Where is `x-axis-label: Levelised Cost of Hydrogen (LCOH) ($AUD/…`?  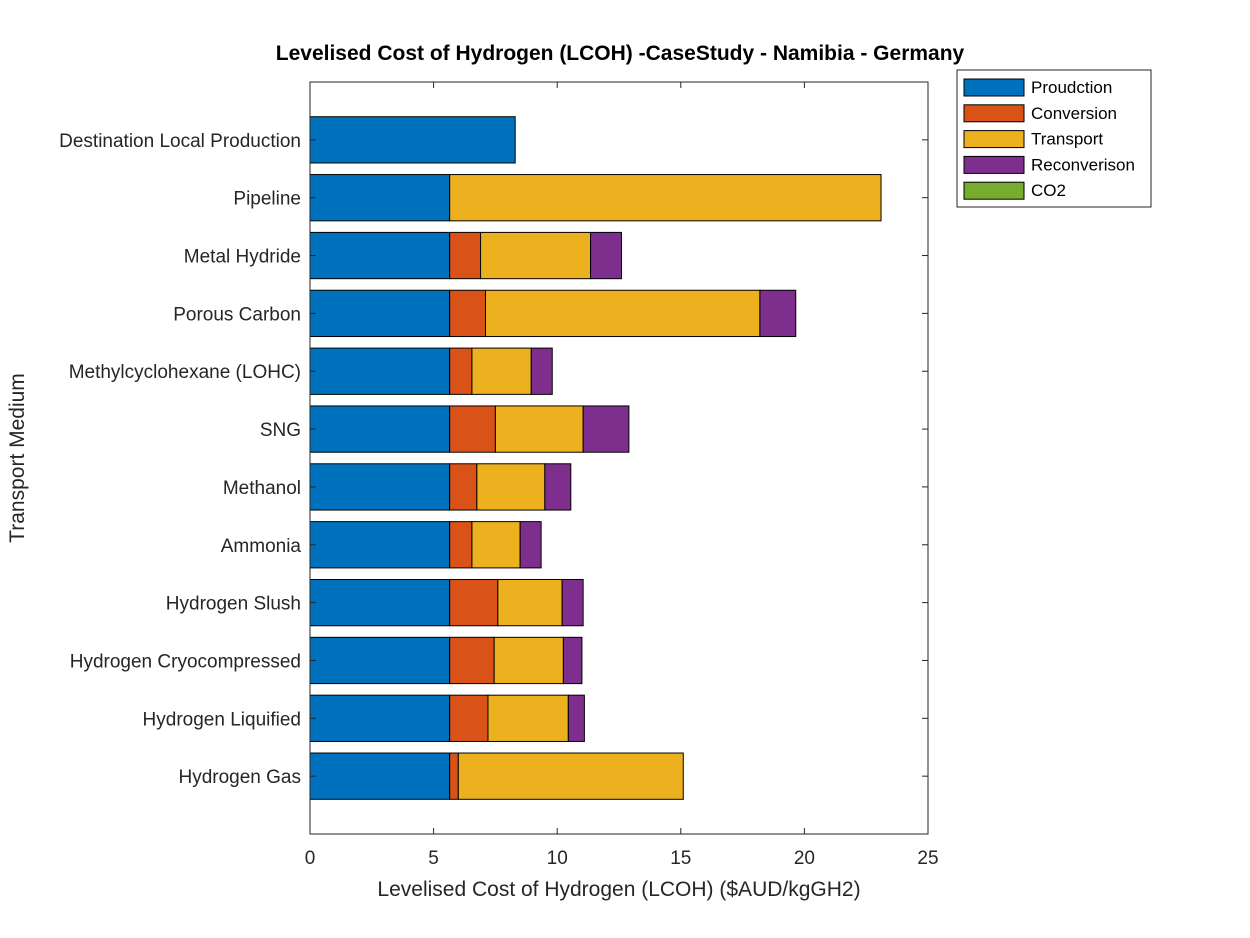
x-axis-label: Levelised Cost of Hydrogen (LCOH) ($AUD/… is located at coordinates (618, 889).